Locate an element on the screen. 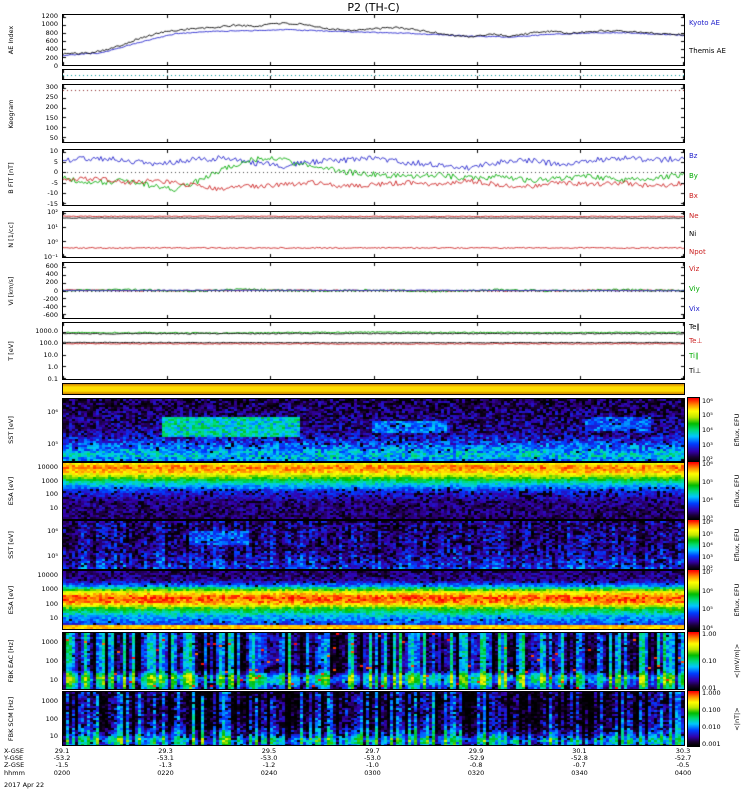  density-legend-0: Ne is located at coordinates (694, 216).